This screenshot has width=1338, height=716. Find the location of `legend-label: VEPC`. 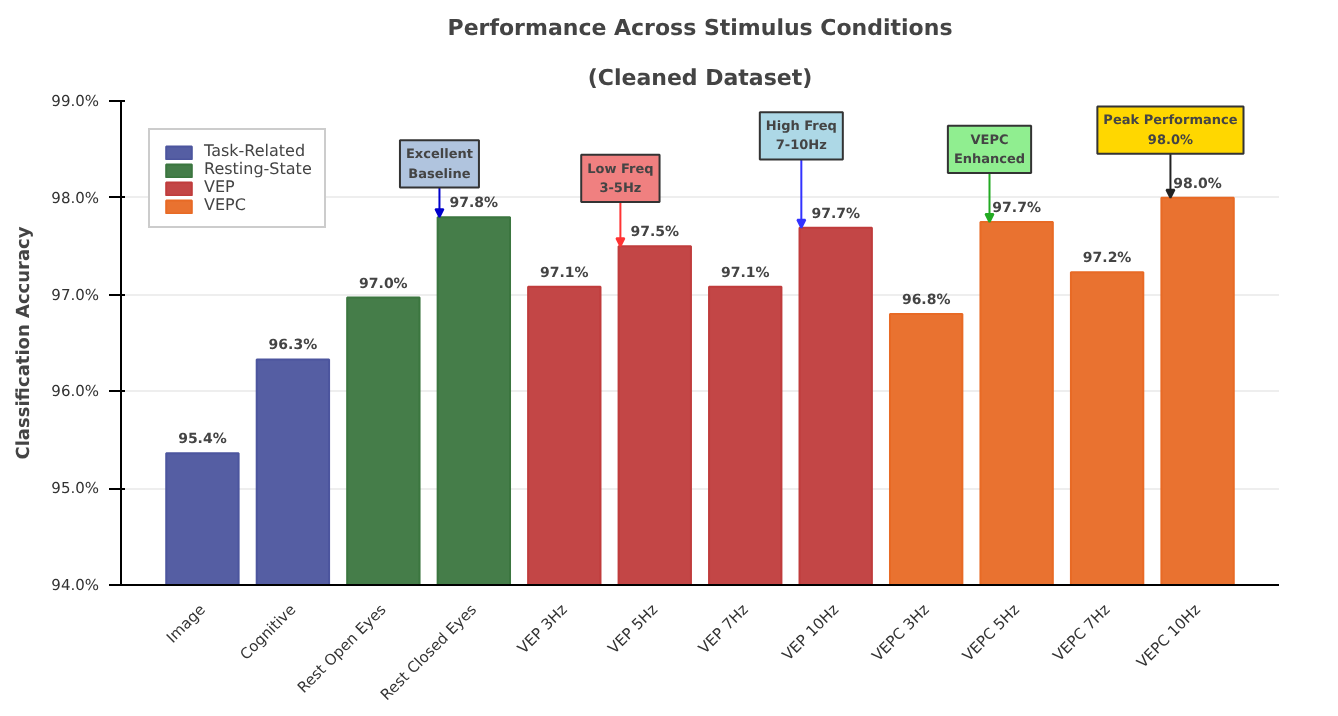

legend-label: VEPC is located at coordinates (225, 205).